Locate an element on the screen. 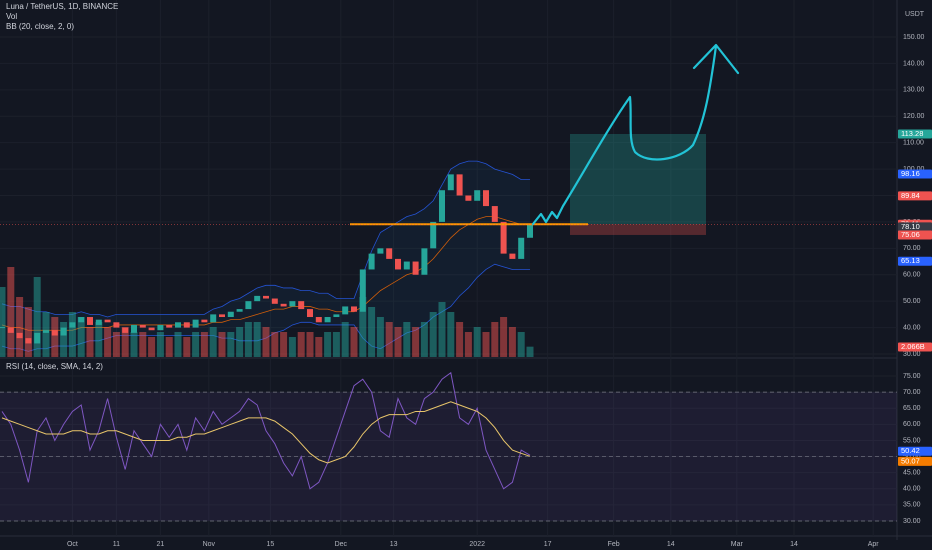 The width and height of the screenshot is (932, 550). axis-badge-label: 89.84 is located at coordinates (910, 195).